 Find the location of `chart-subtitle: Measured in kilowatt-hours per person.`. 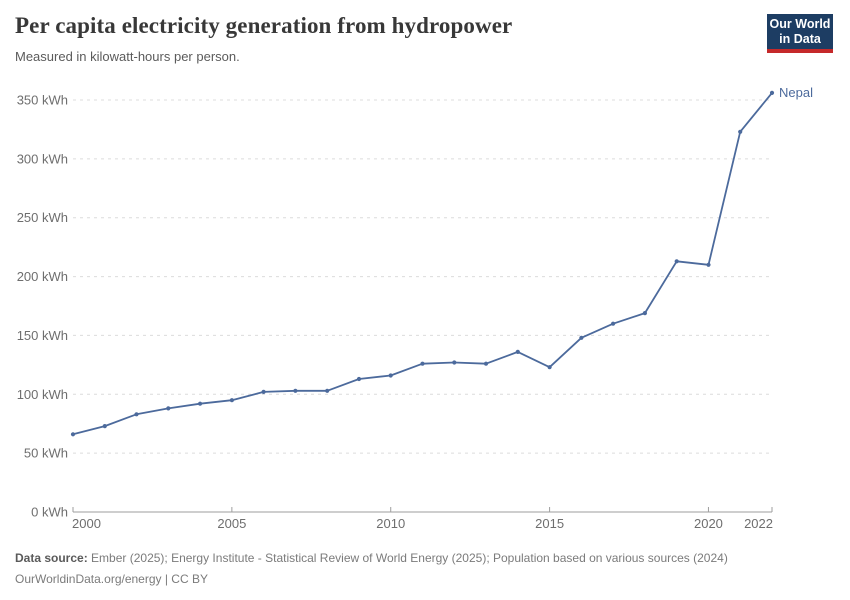

chart-subtitle: Measured in kilowatt-hours per person. is located at coordinates (127, 56).